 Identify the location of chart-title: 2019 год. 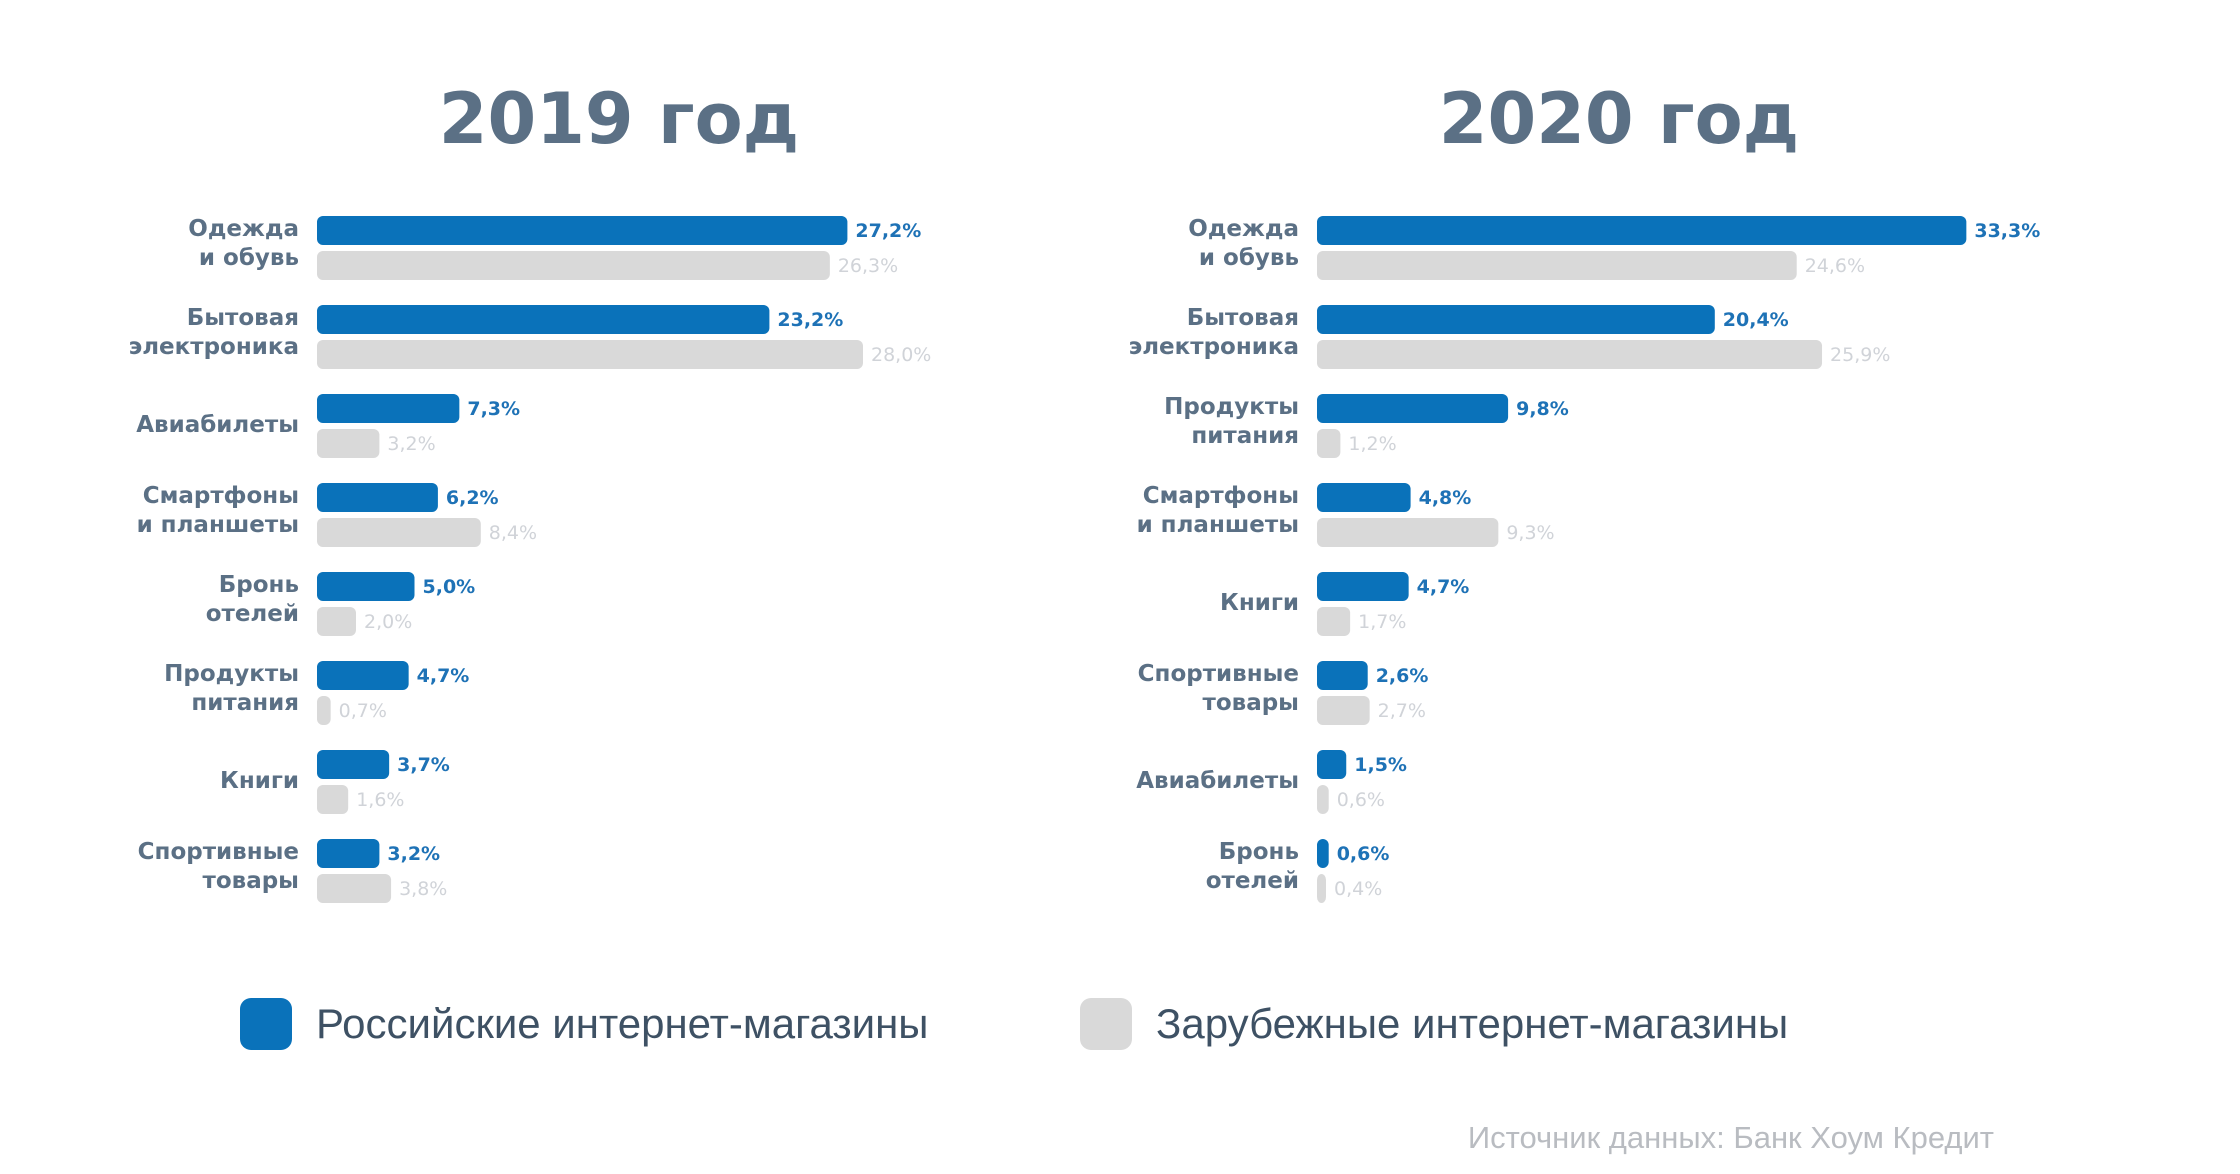
(619, 119).